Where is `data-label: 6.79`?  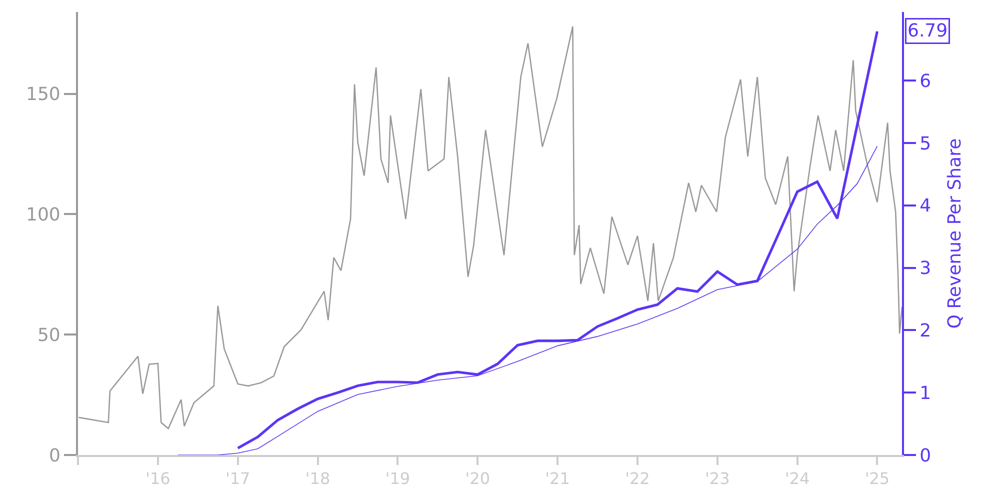
data-label: 6.79 is located at coordinates (928, 31).